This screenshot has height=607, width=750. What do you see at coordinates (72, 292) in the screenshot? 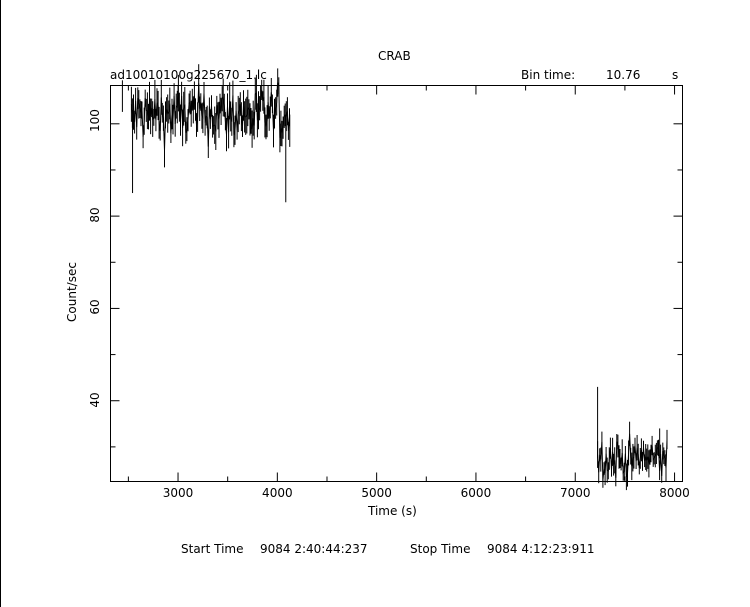
I see `y-axis-label: Count/sec` at bounding box center [72, 292].